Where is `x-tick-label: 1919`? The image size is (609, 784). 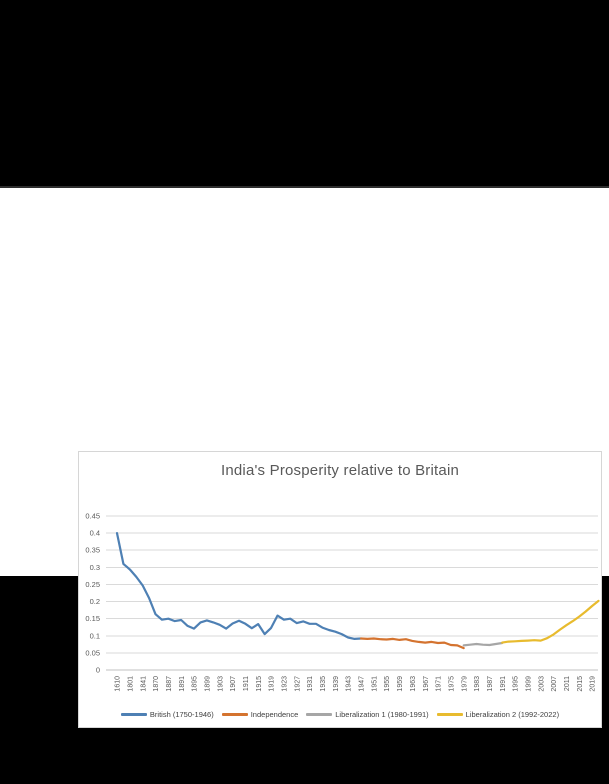 x-tick-label: 1919 is located at coordinates (272, 684).